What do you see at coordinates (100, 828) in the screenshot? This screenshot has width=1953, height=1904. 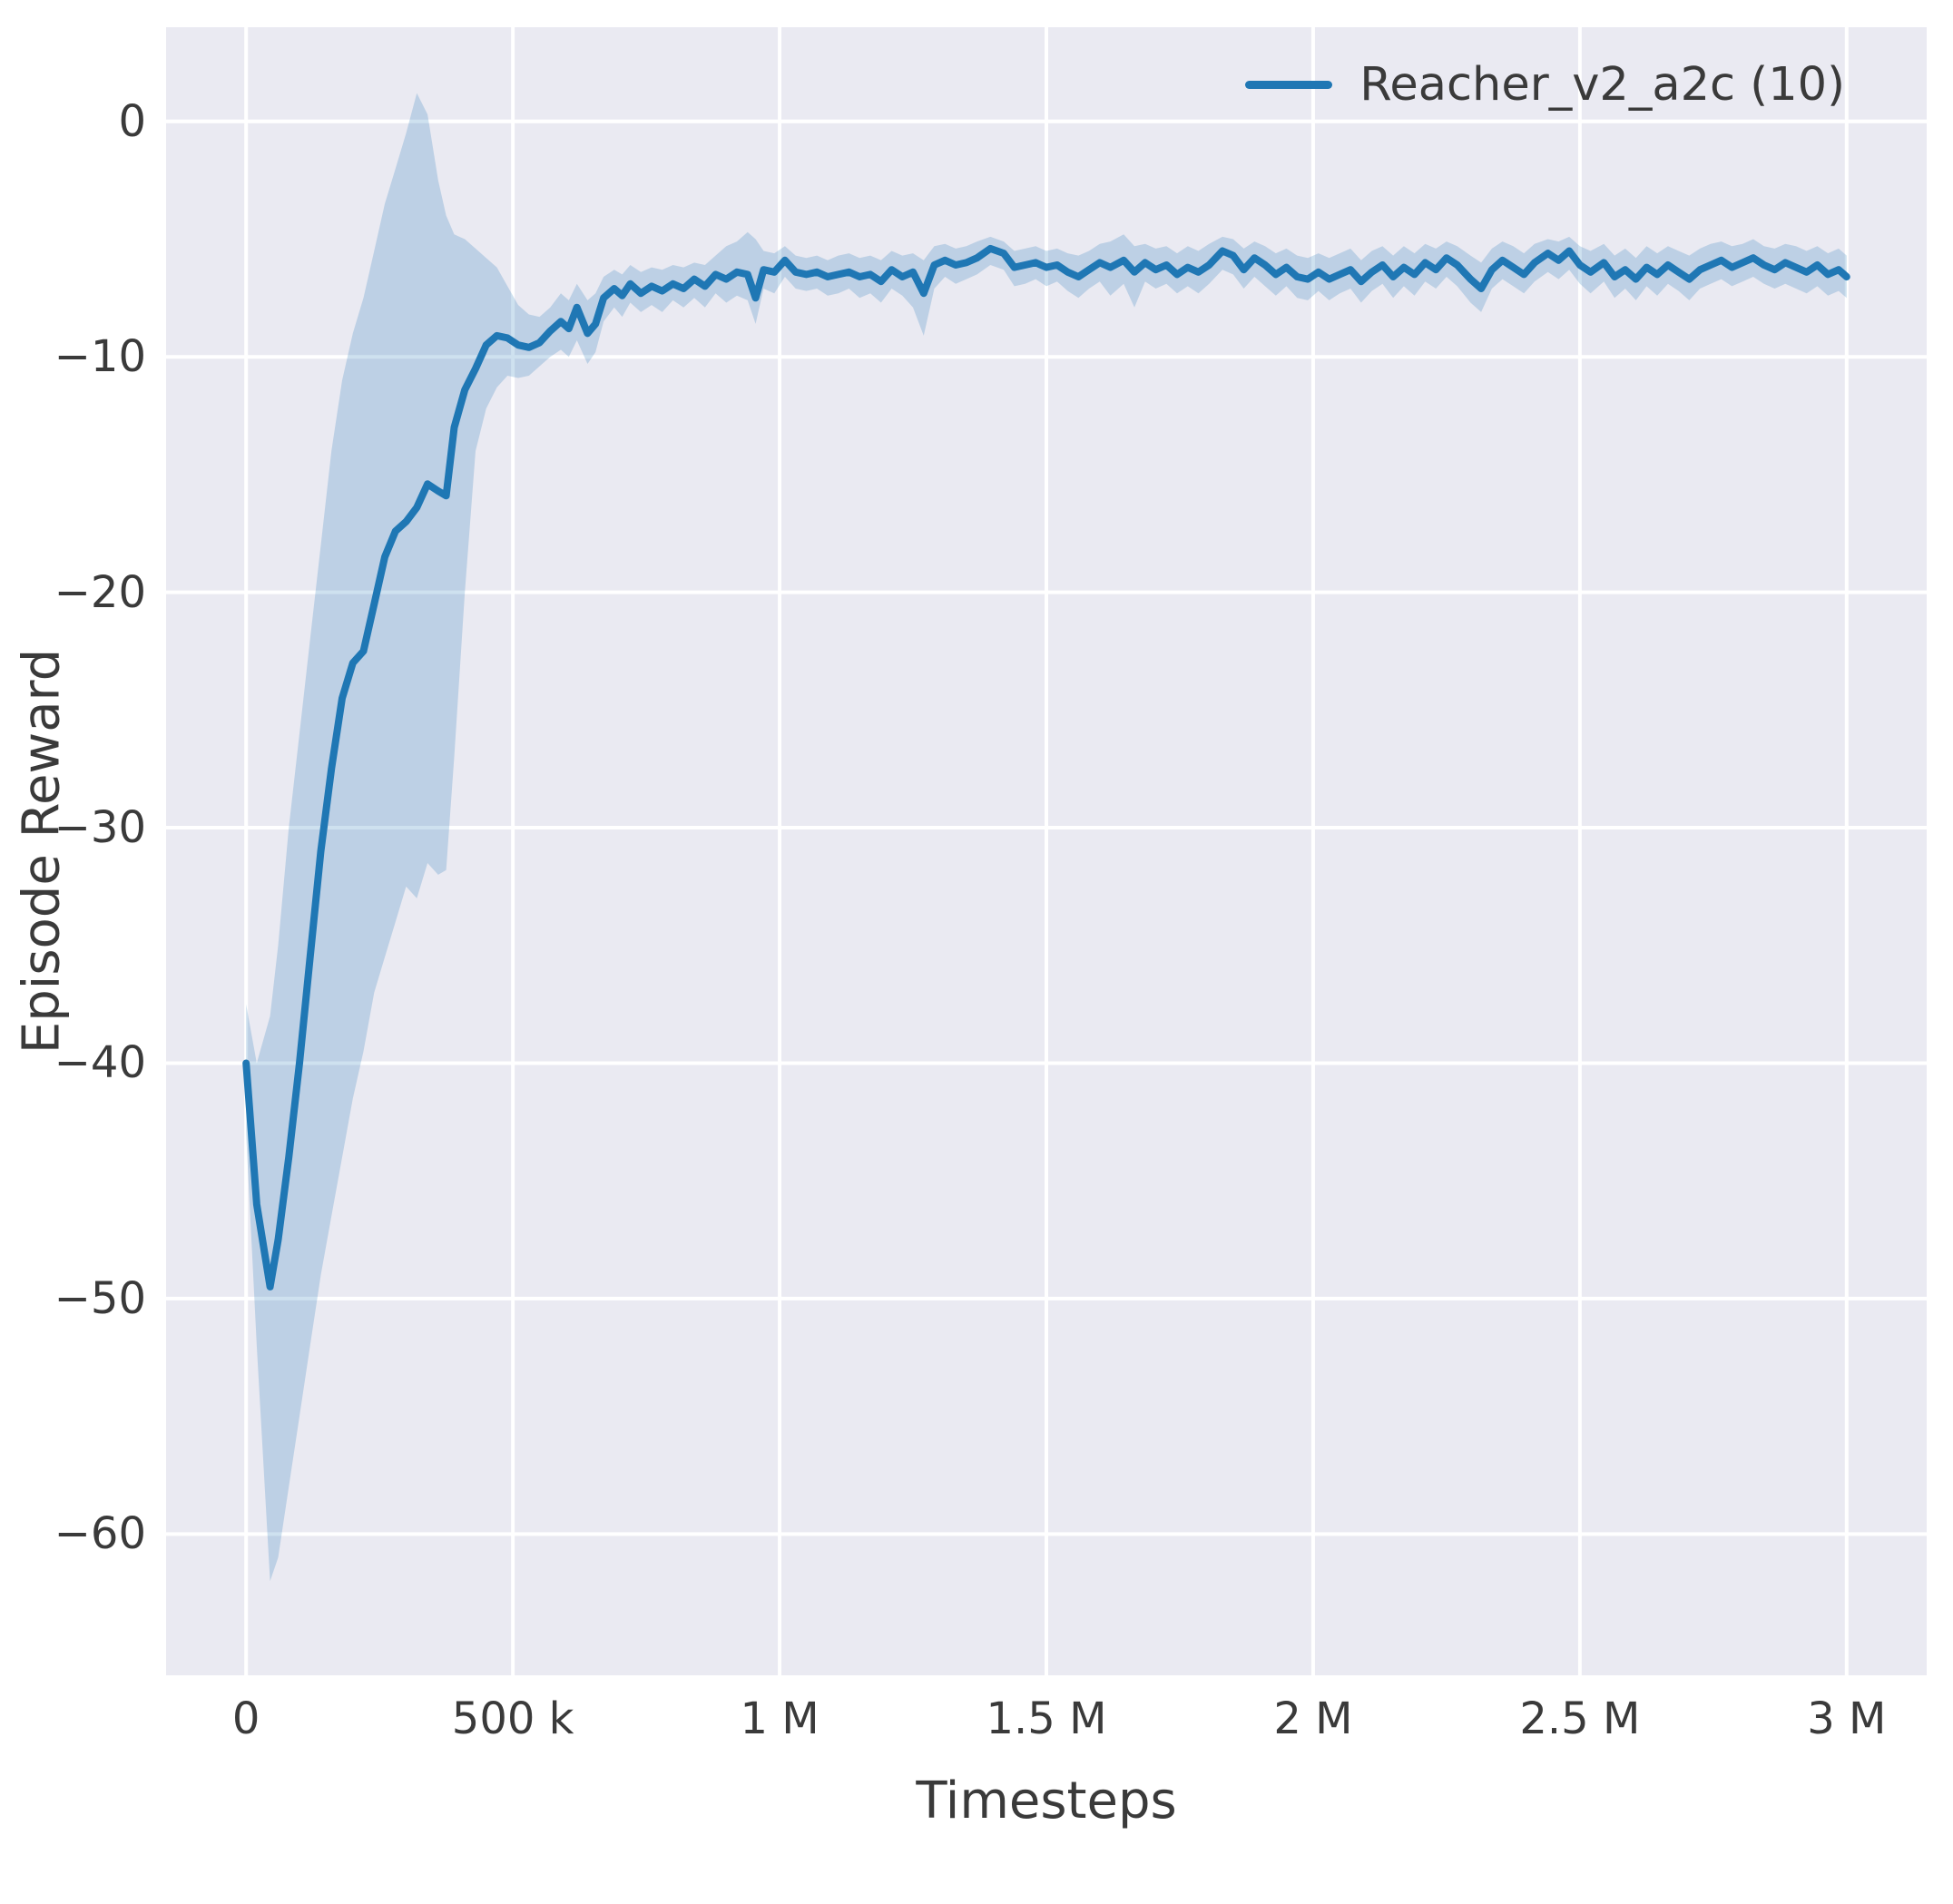 I see `y-tick-label: −30` at bounding box center [100, 828].